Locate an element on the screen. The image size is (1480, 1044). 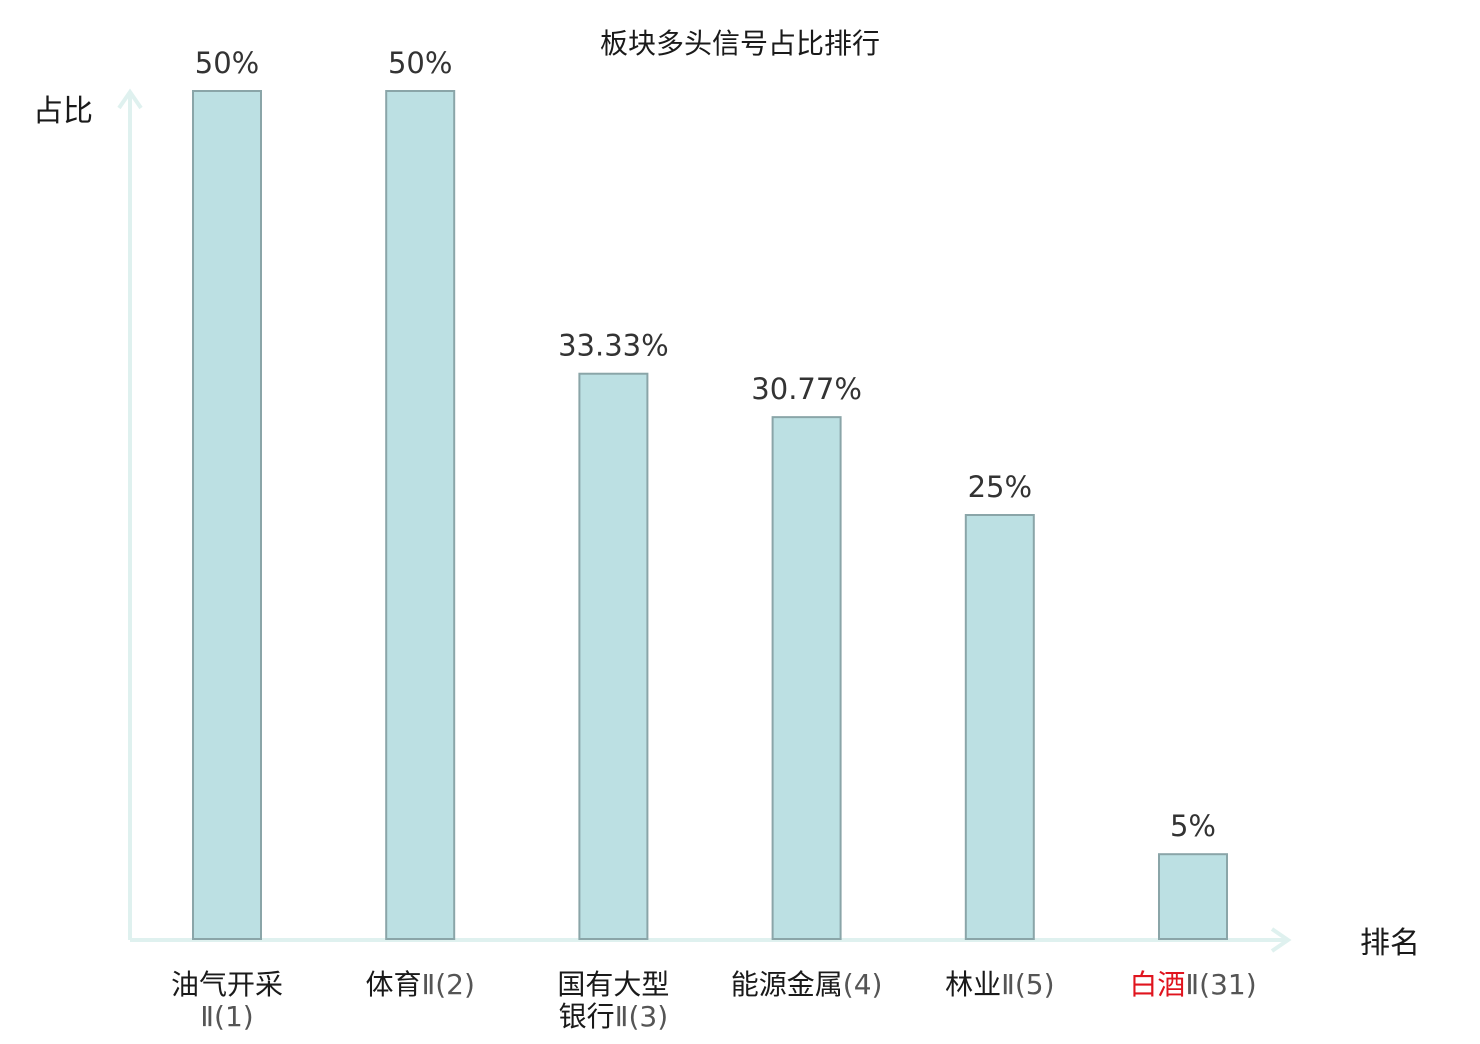
category-label: 林业Ⅱ(5) is located at coordinates (999, 984).